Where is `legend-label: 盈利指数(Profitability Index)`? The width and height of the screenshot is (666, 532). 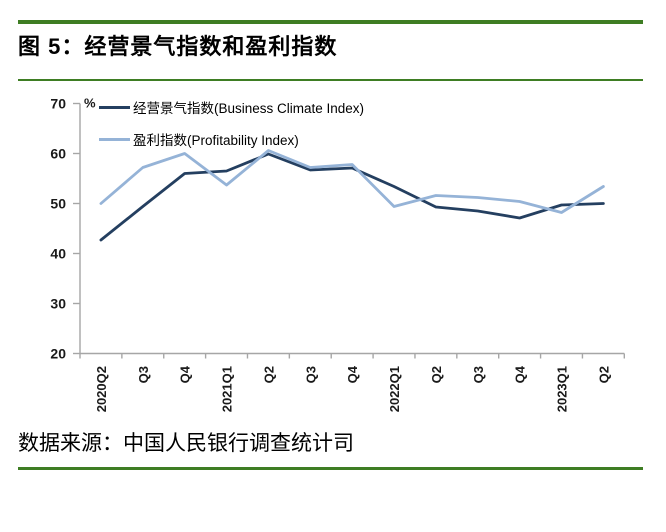
legend-label: 盈利指数(Profitability Index) is located at coordinates (216, 140).